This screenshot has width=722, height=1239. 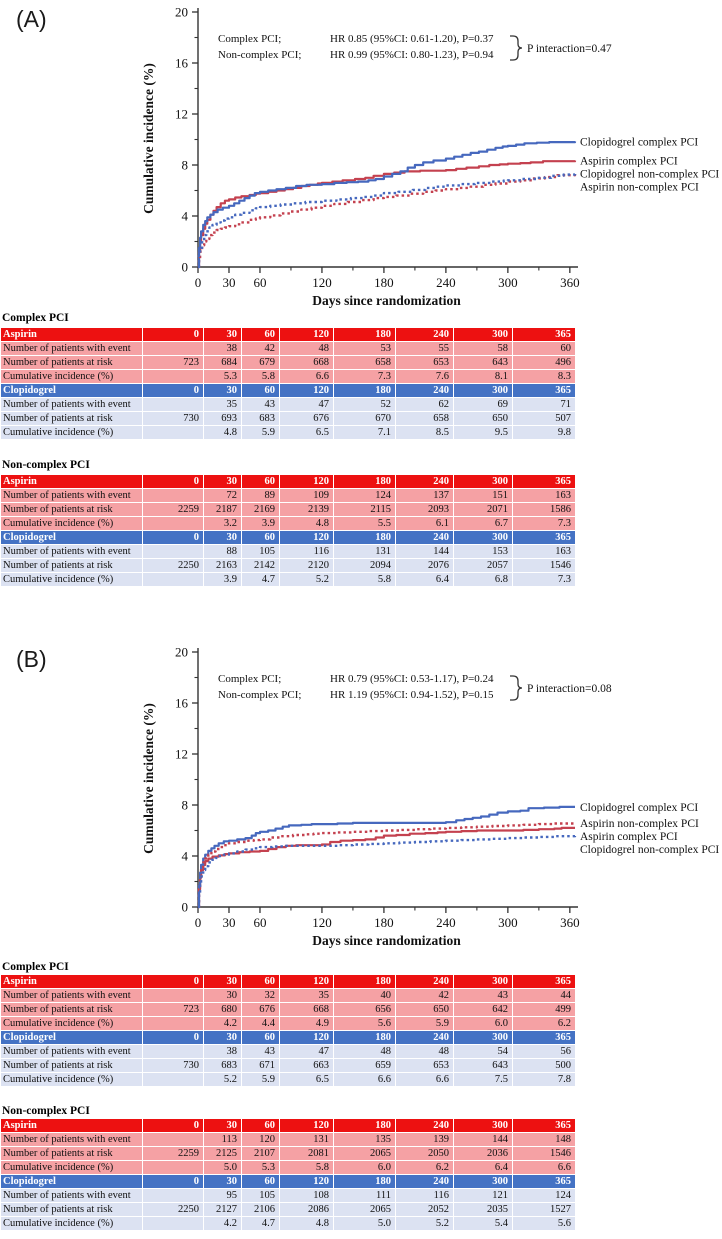 What do you see at coordinates (483, 565) in the screenshot?
I see `risk-table-value: 2057` at bounding box center [483, 565].